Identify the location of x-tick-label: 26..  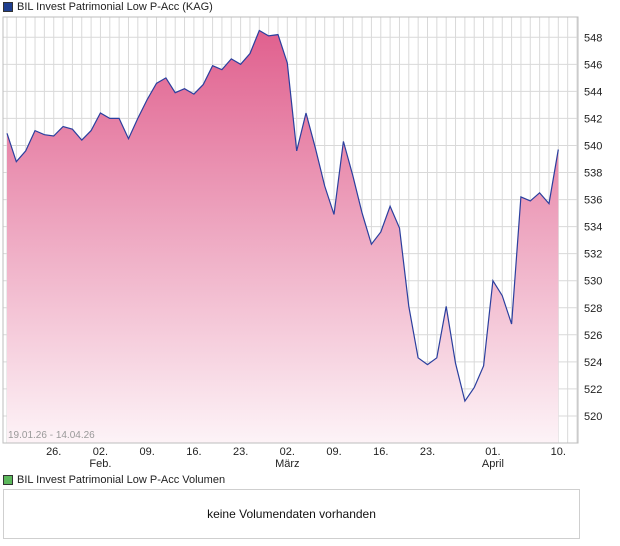
(53, 452).